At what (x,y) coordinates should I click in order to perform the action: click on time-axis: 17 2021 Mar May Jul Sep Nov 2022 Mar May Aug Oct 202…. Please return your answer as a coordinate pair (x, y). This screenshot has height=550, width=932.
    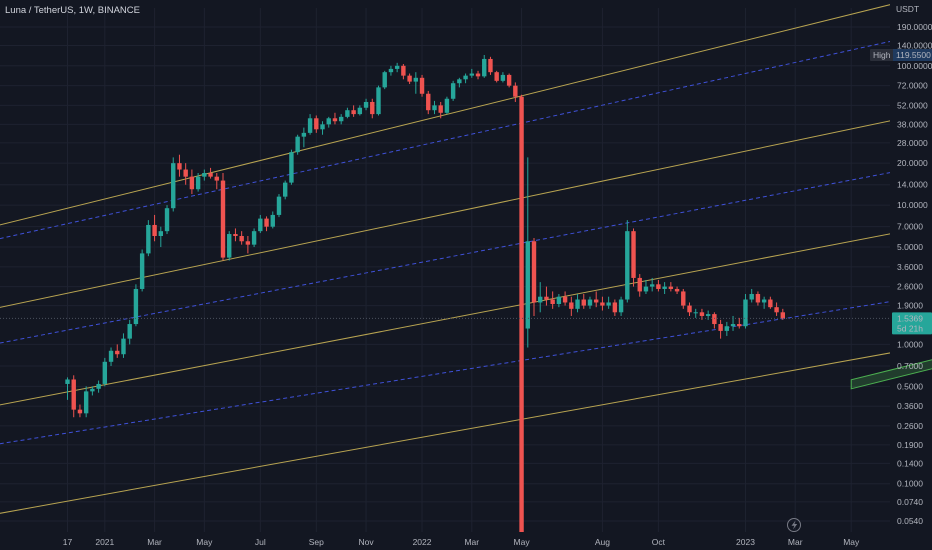
    Looking at the image, I should click on (461, 542).